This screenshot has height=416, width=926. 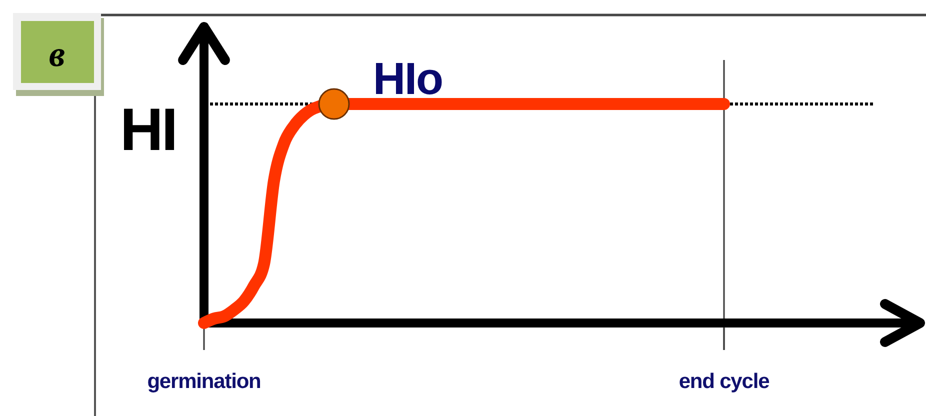 I want to click on x-tick-label: germination, so click(x=204, y=381).